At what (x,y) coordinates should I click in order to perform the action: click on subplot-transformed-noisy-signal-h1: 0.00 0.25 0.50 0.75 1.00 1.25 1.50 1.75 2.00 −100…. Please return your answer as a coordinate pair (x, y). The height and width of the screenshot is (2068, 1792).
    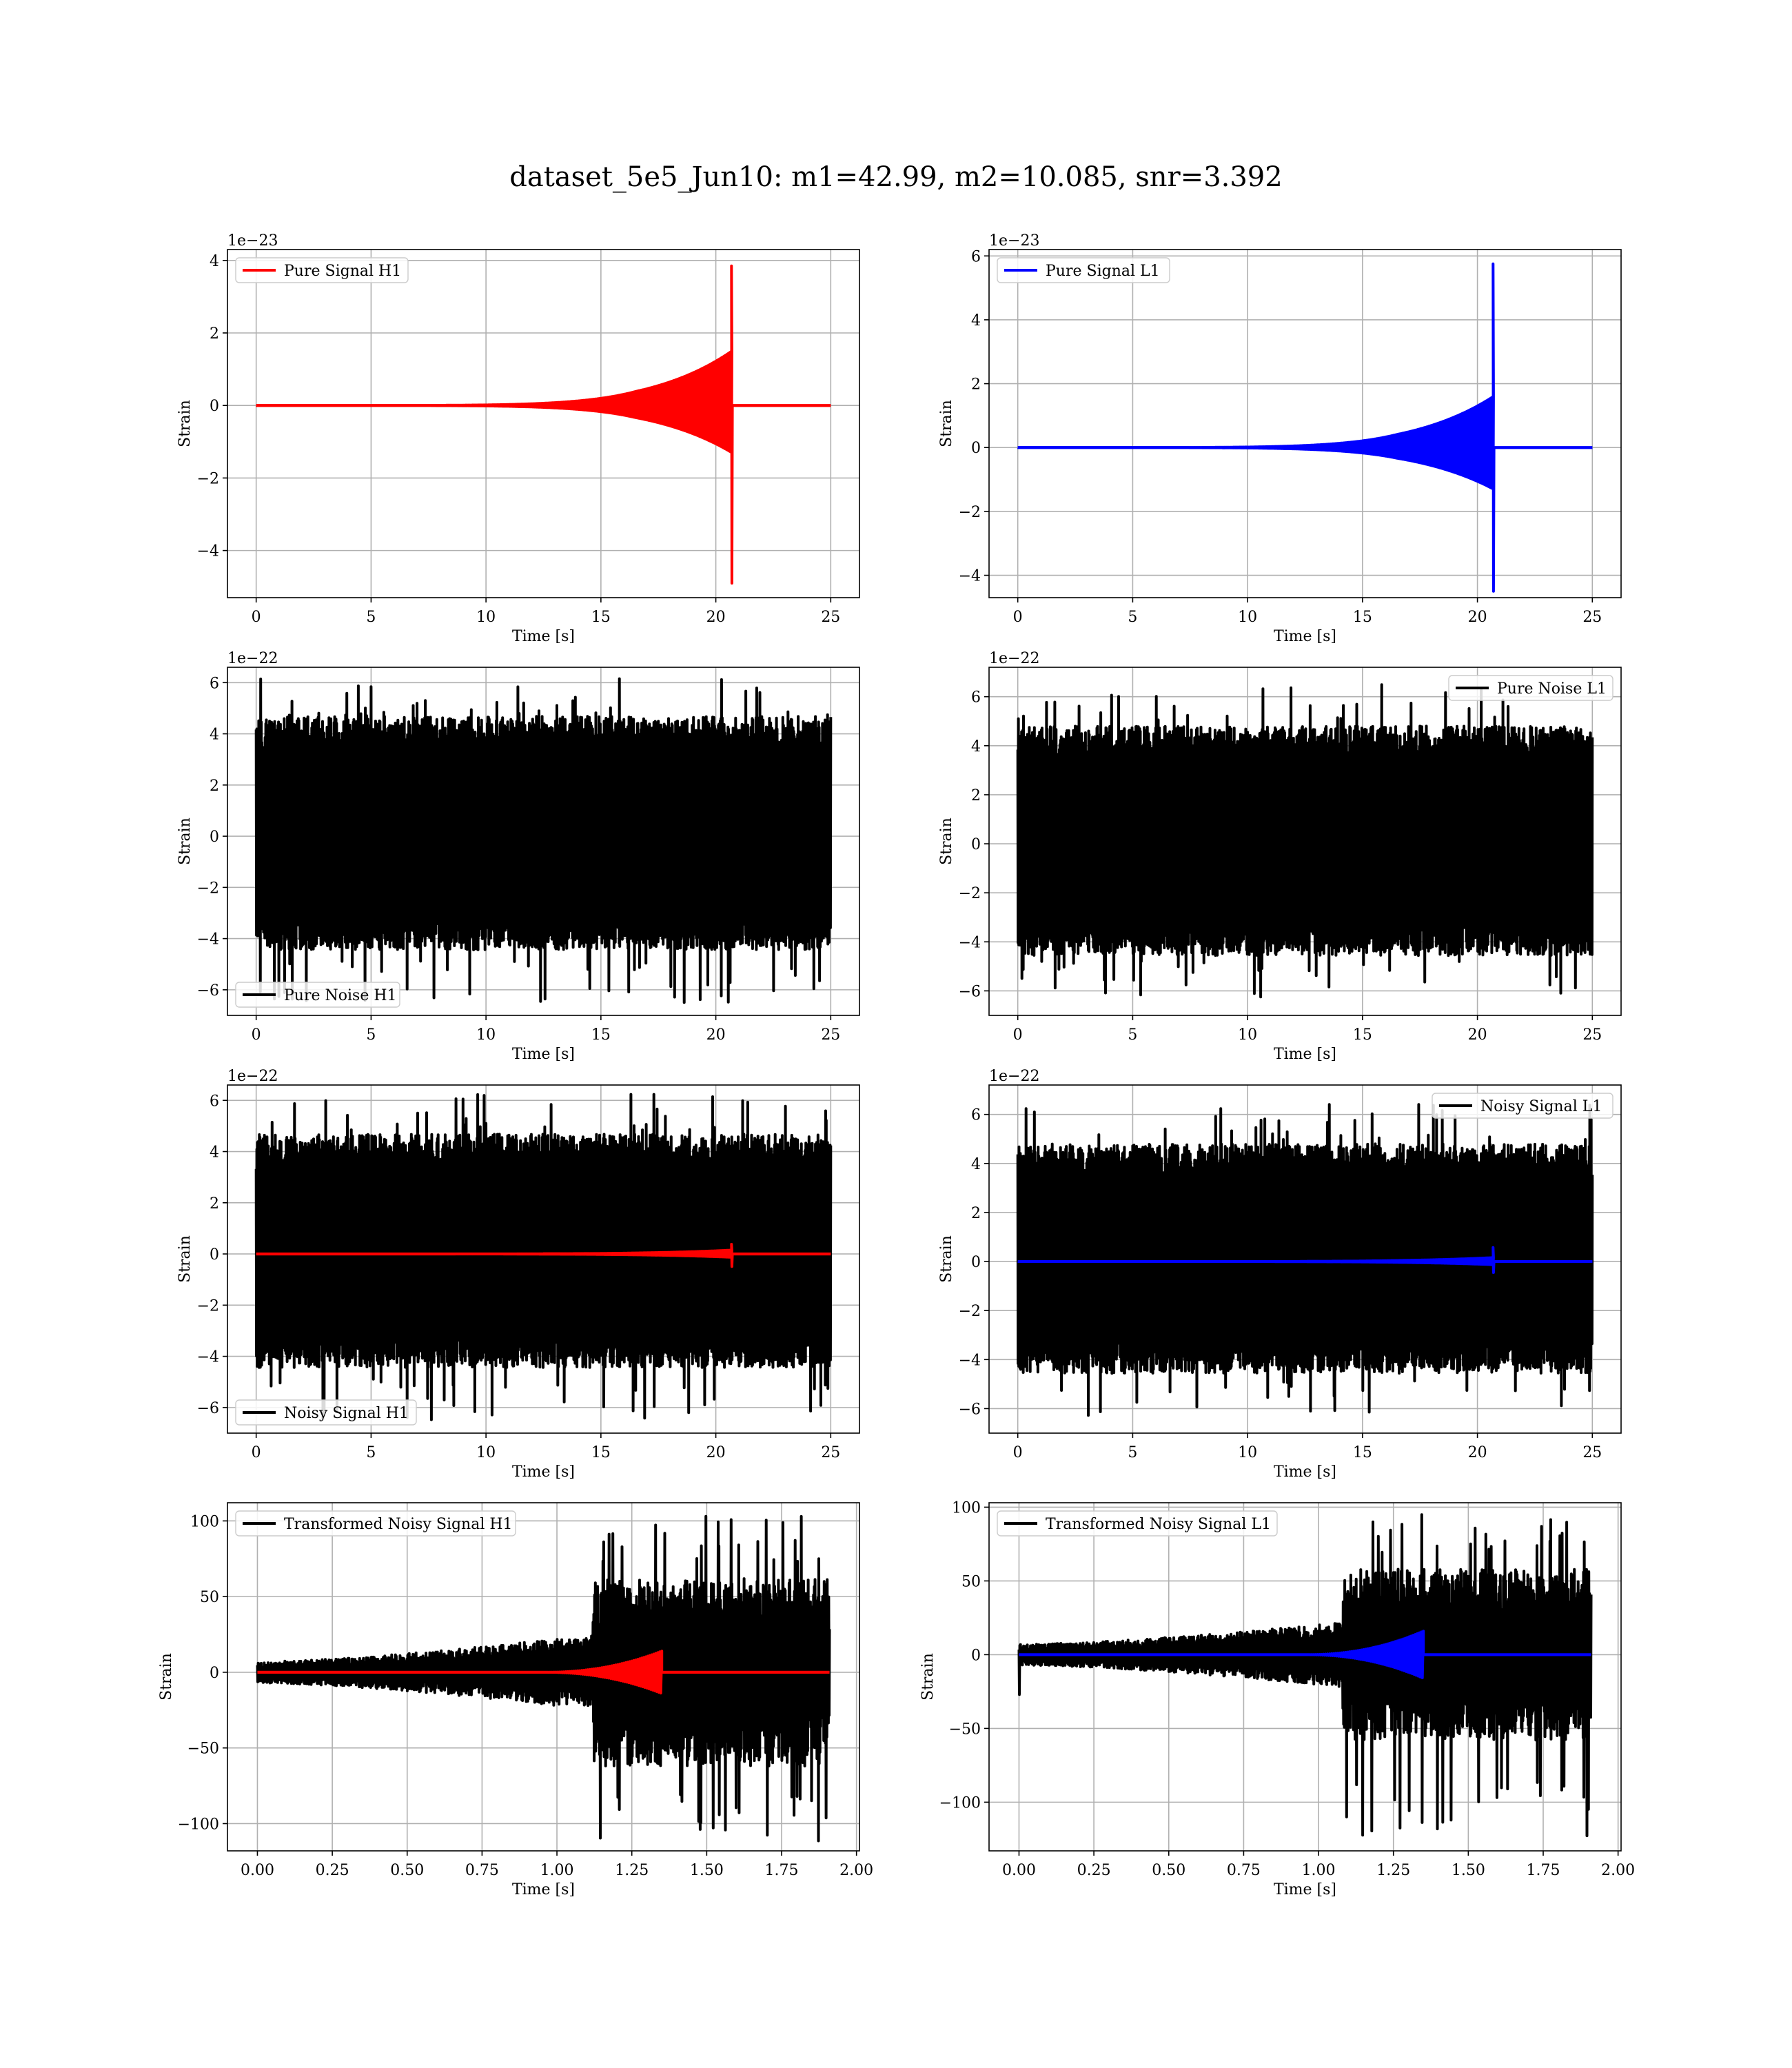
    Looking at the image, I should click on (515, 1700).